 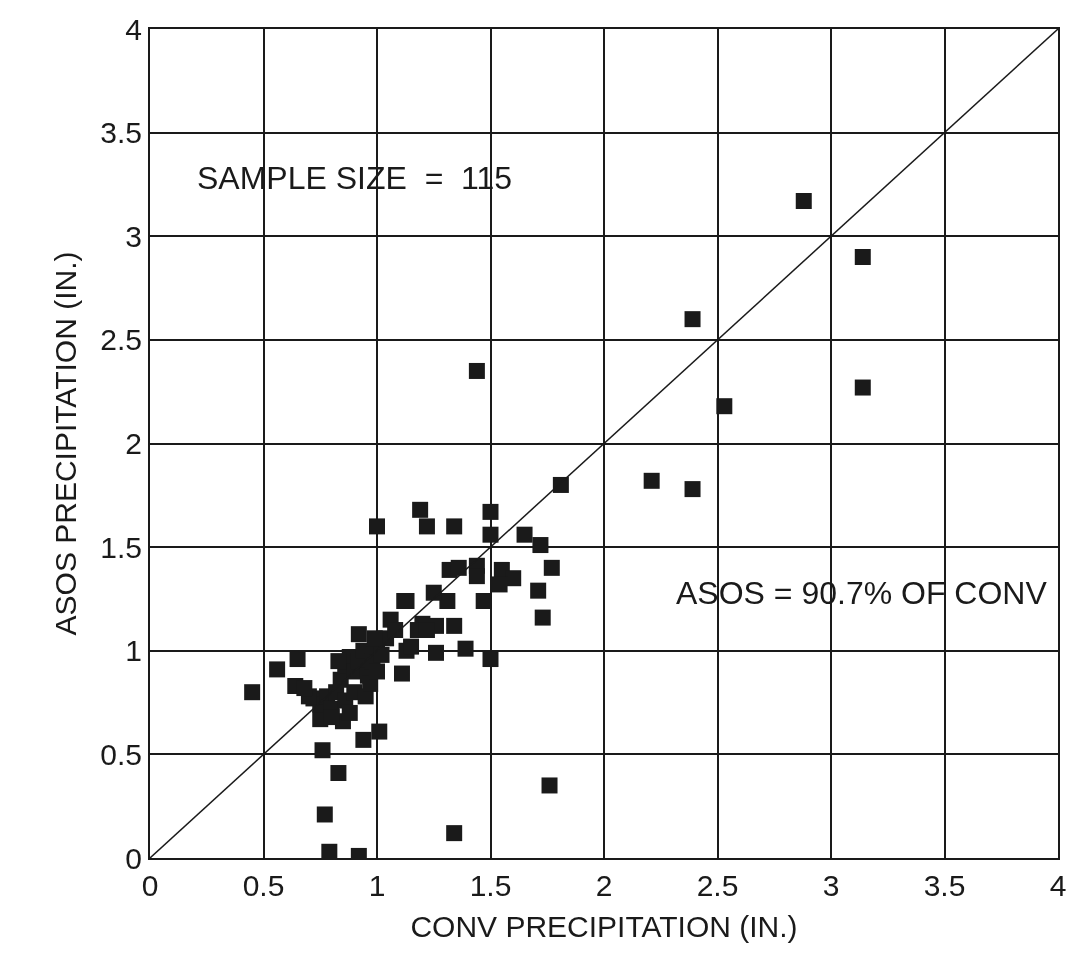 What do you see at coordinates (121, 547) in the screenshot?
I see `y-tick-label: 1.5` at bounding box center [121, 547].